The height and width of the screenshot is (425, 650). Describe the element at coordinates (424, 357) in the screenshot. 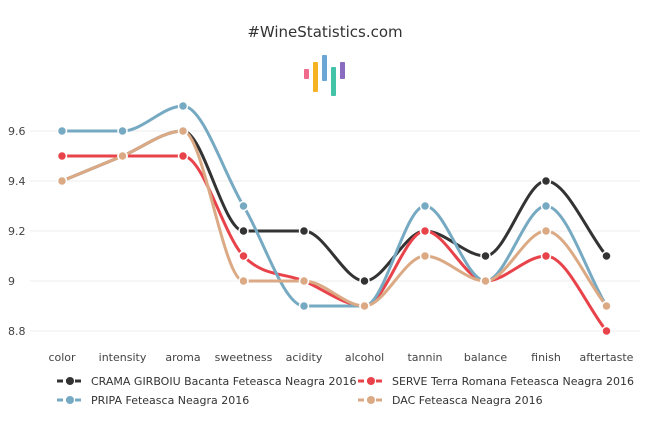

I see `x-tick-label: tannin` at that location.